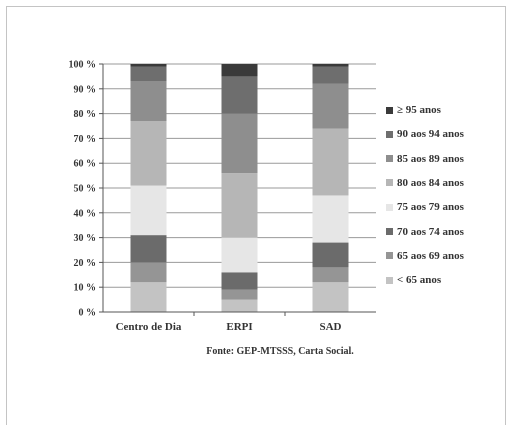  Describe the element at coordinates (83, 65) in the screenshot. I see `y-tick-label: 100 %` at that location.